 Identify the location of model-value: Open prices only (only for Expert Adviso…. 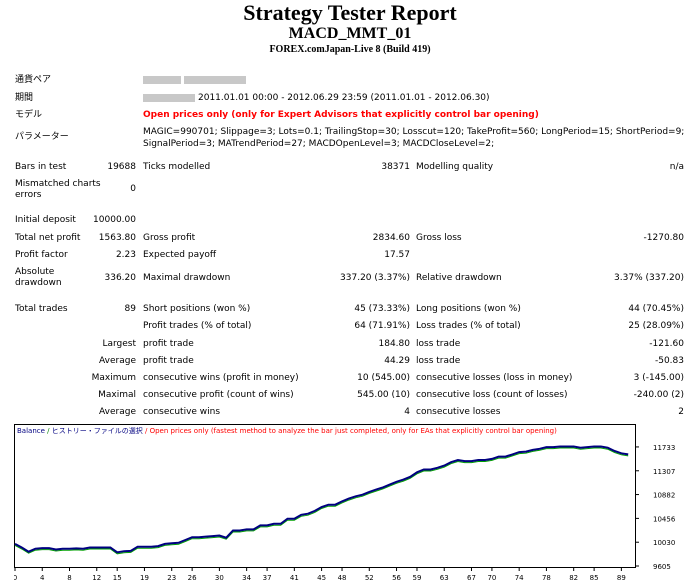
(341, 115).